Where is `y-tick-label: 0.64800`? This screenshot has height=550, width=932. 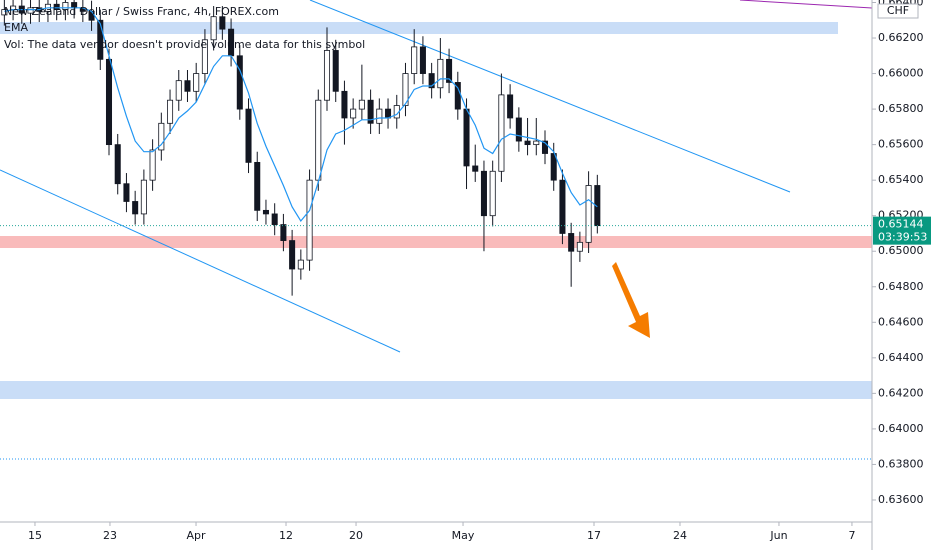 y-tick-label: 0.64800 is located at coordinates (901, 286).